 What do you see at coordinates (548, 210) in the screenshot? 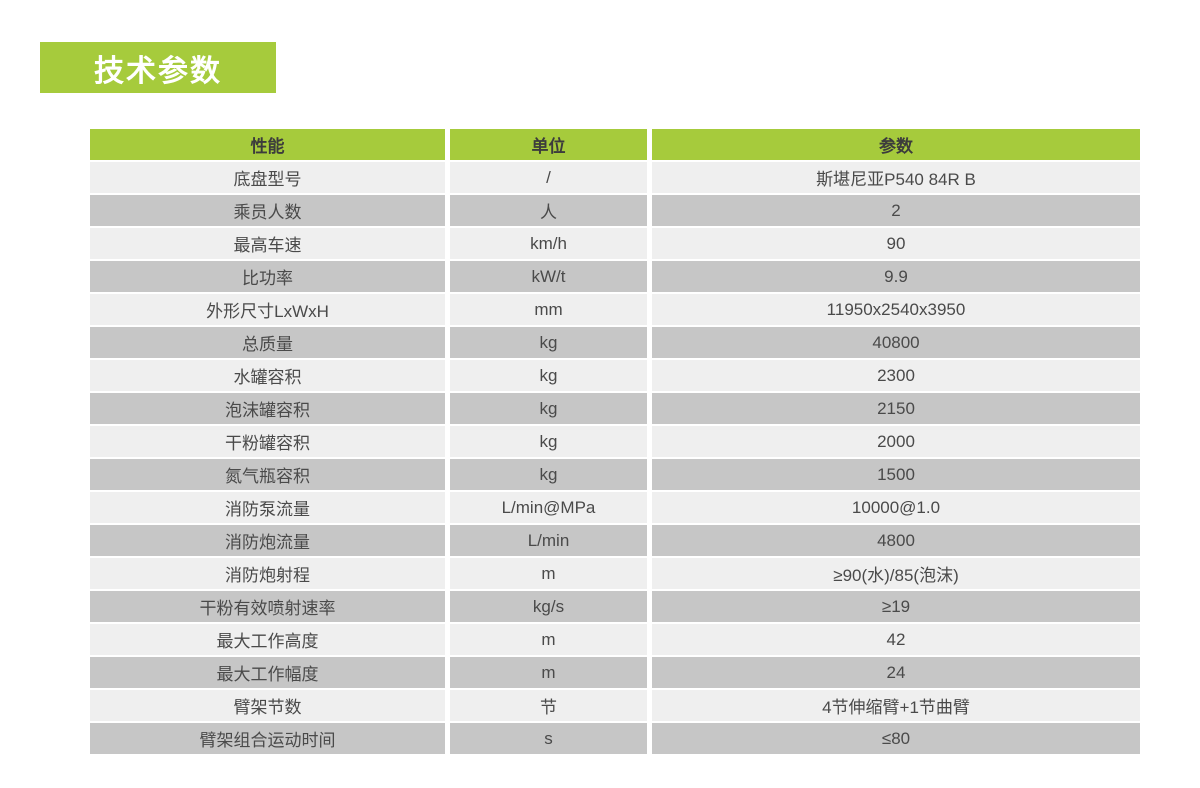
I see `unit-cell: 人` at bounding box center [548, 210].